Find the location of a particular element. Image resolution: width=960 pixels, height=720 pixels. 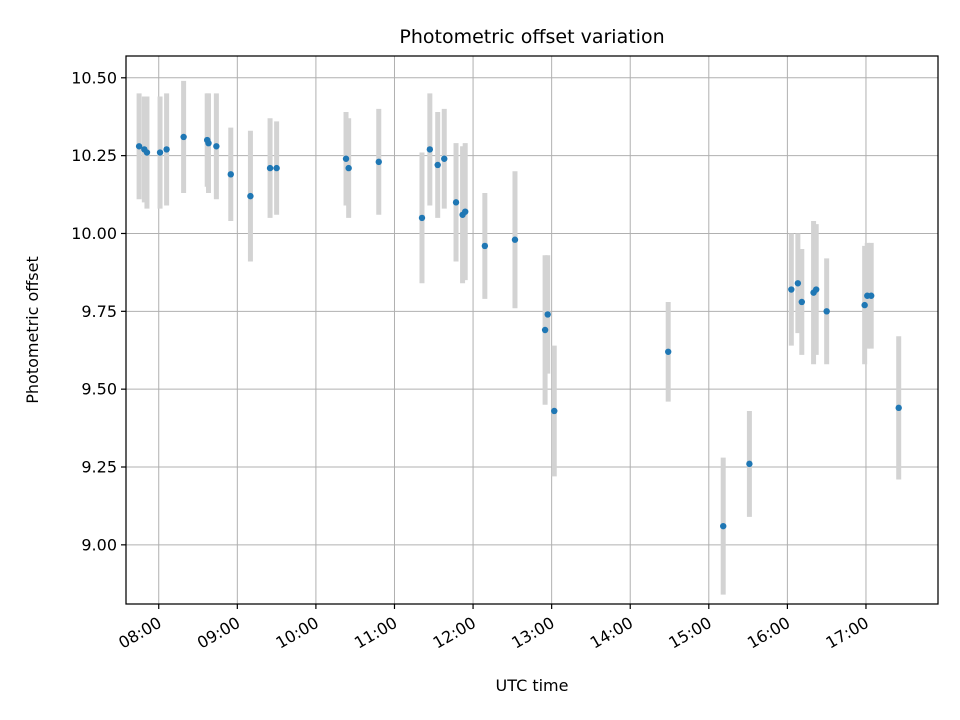

y-tick-label: 10.00 is located at coordinates (94, 233).